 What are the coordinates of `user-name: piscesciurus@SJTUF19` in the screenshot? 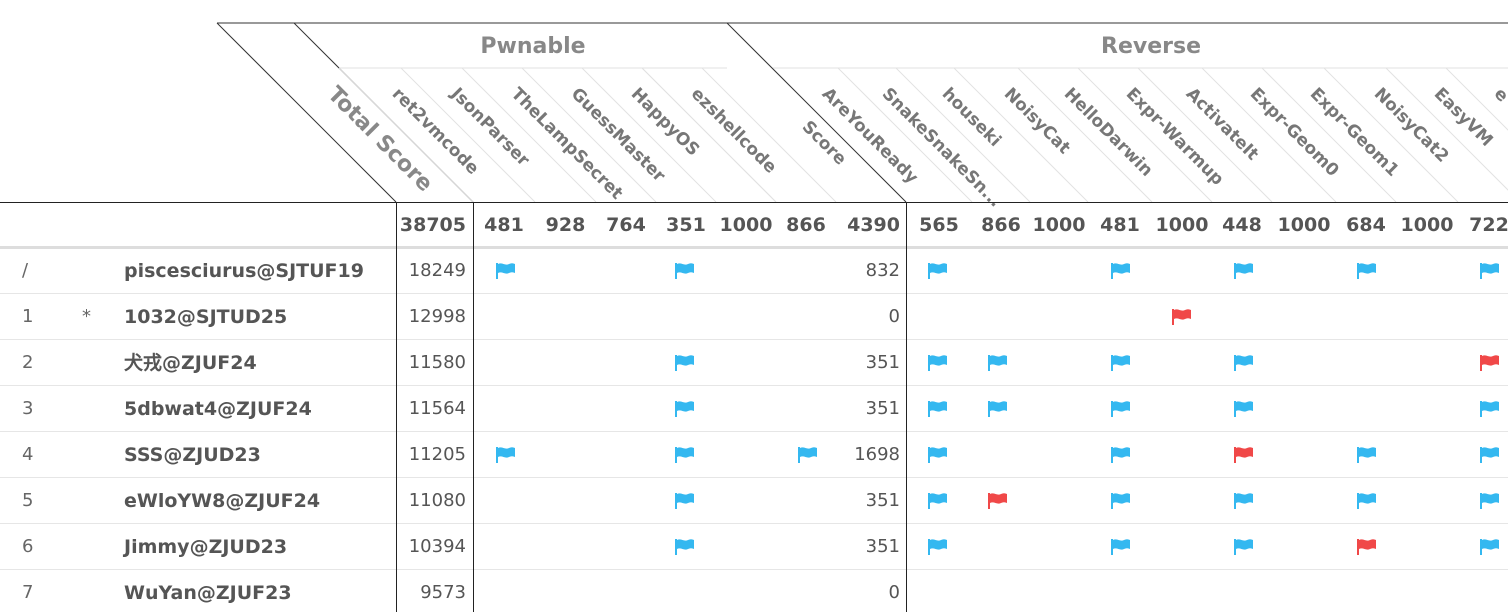 It's located at (244, 271).